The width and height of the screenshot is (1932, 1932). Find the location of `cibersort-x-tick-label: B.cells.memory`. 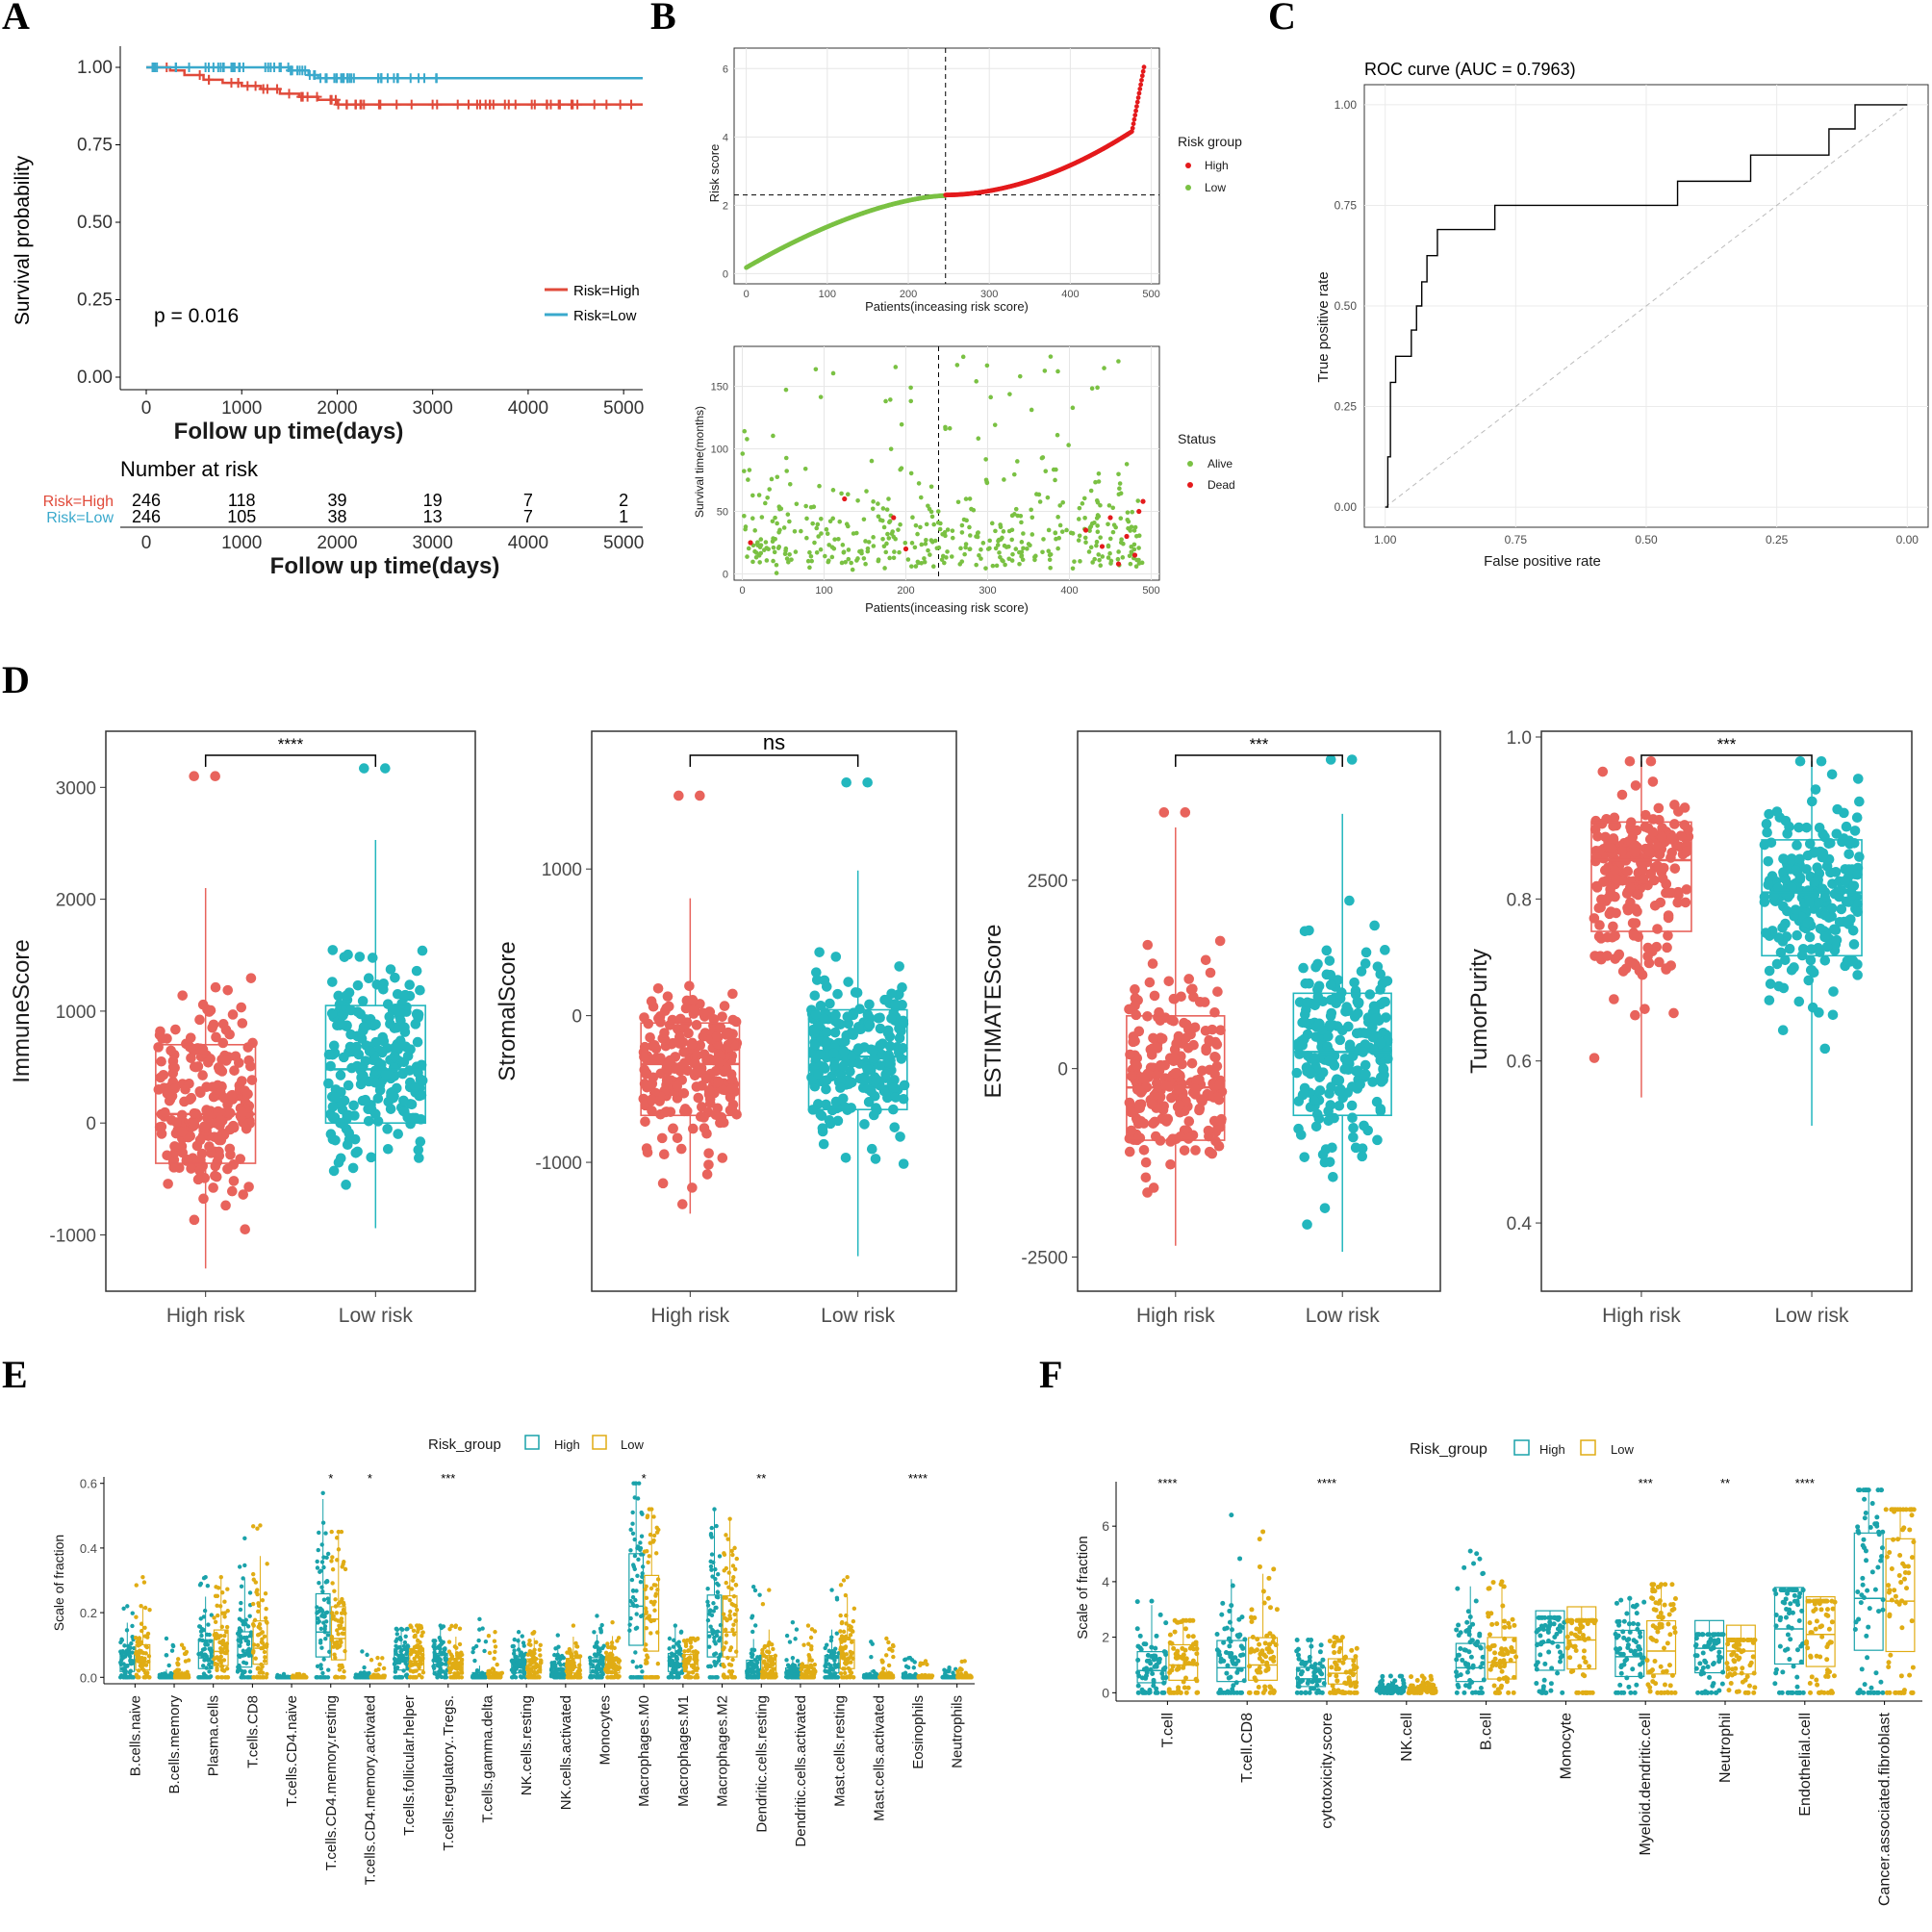

cibersort-x-tick-label: B.cells.memory is located at coordinates (174, 1744).